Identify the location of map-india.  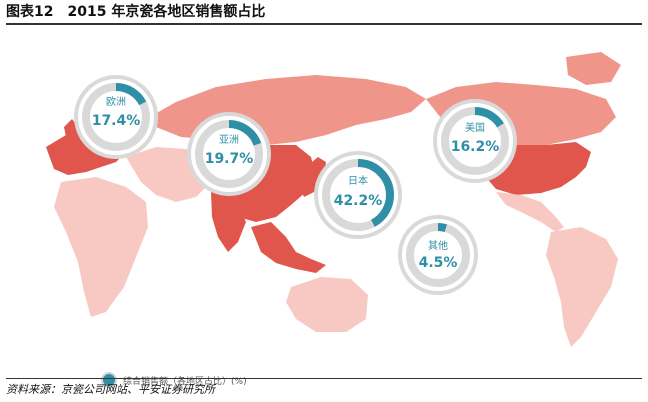
(228, 222).